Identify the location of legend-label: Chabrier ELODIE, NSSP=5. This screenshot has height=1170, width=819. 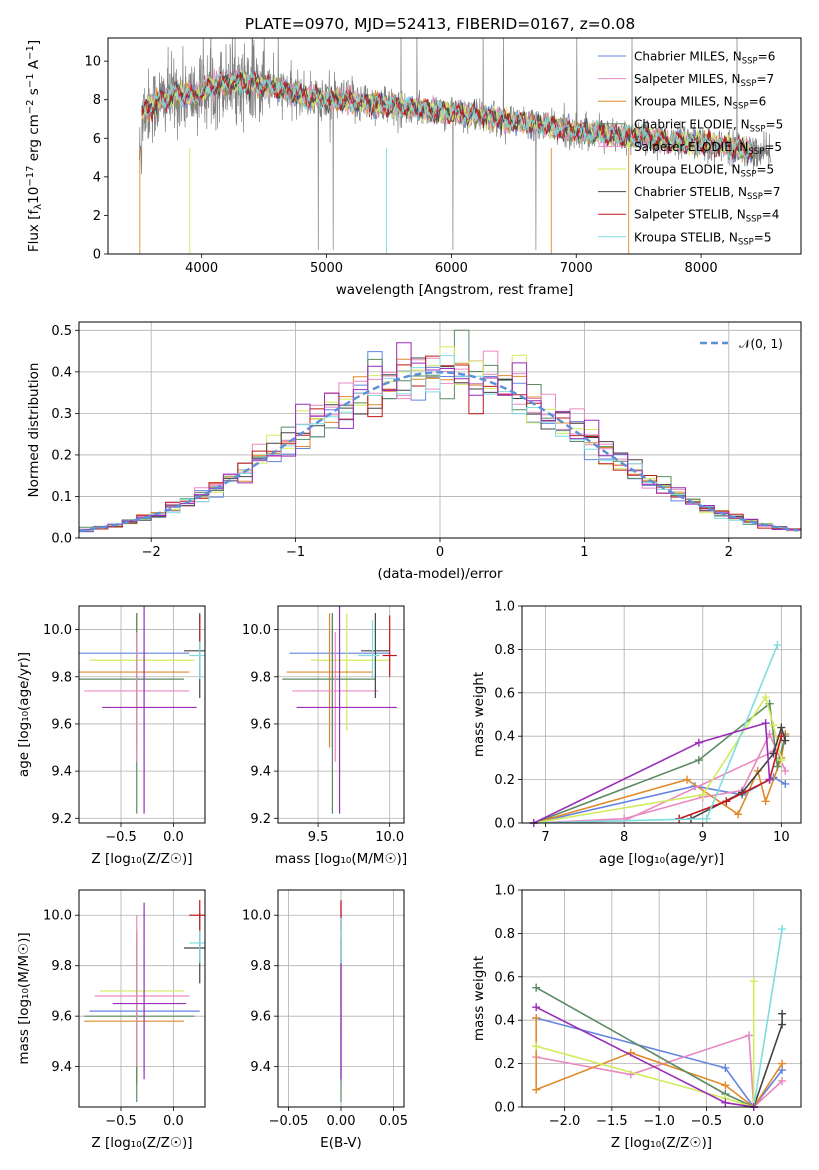
(708, 125).